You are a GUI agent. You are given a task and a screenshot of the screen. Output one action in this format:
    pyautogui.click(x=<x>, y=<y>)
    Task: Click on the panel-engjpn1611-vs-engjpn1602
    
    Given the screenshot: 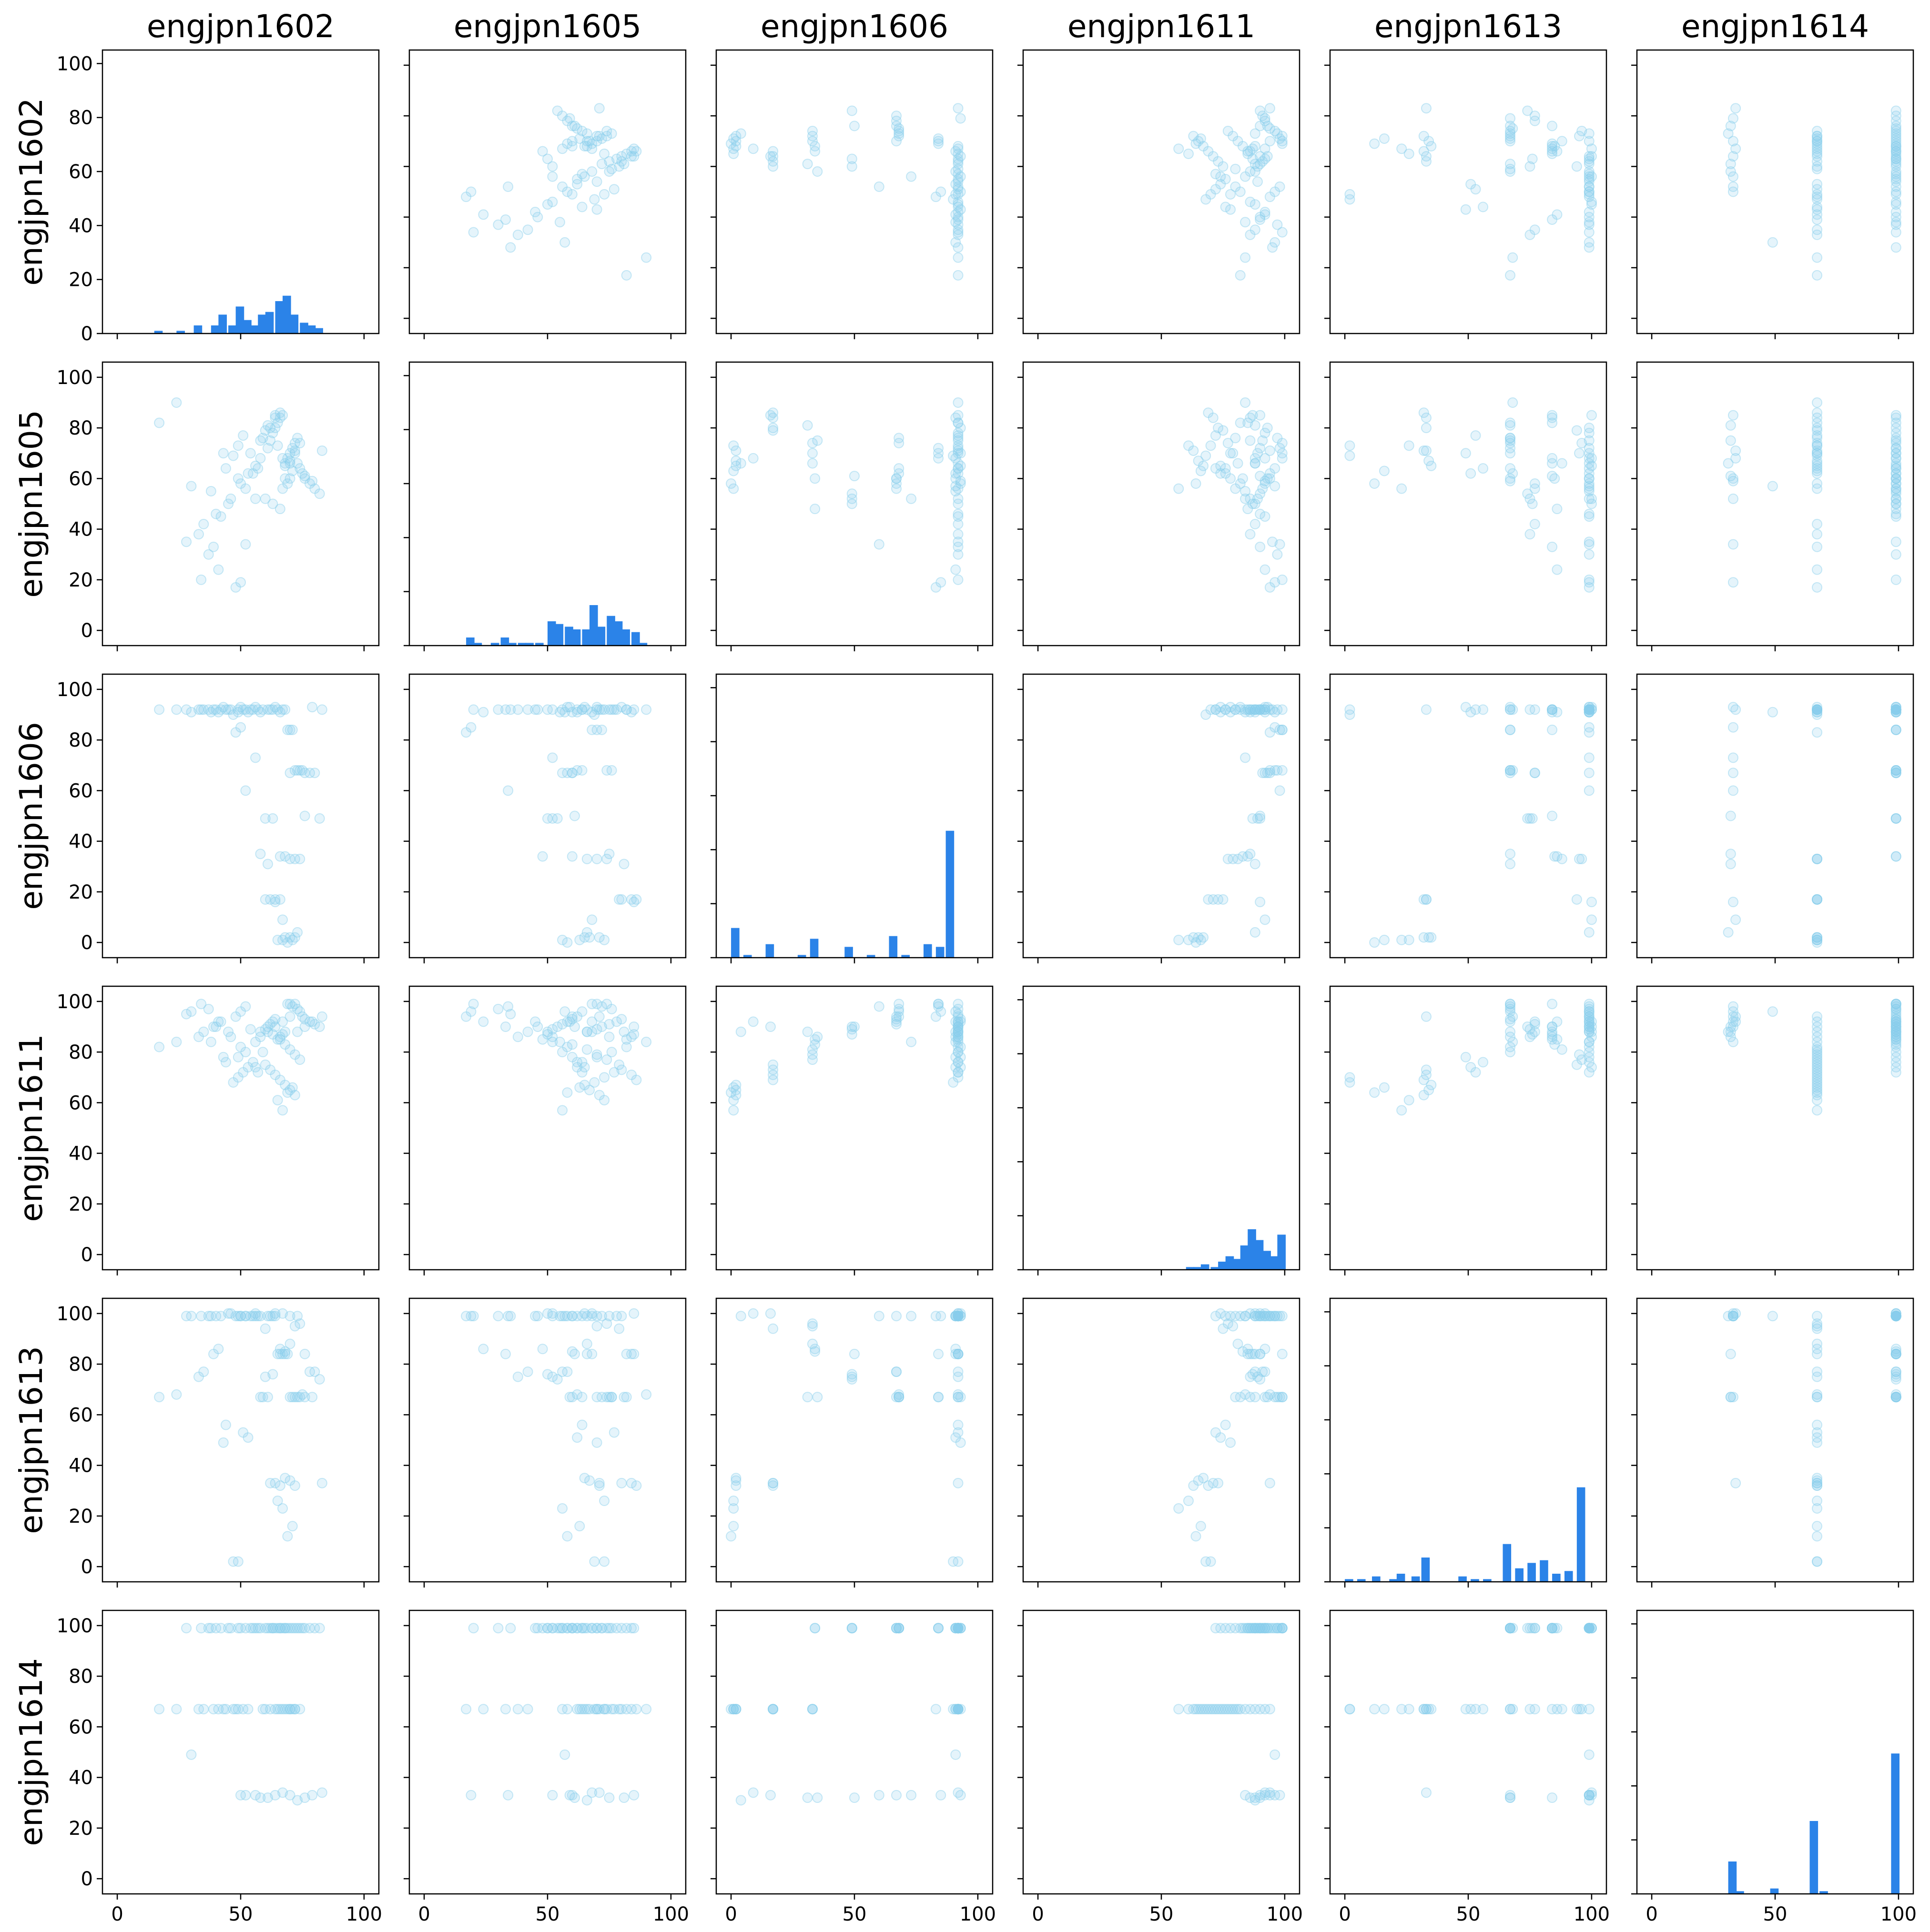 What is the action you would take?
    pyautogui.click(x=240, y=1057)
    